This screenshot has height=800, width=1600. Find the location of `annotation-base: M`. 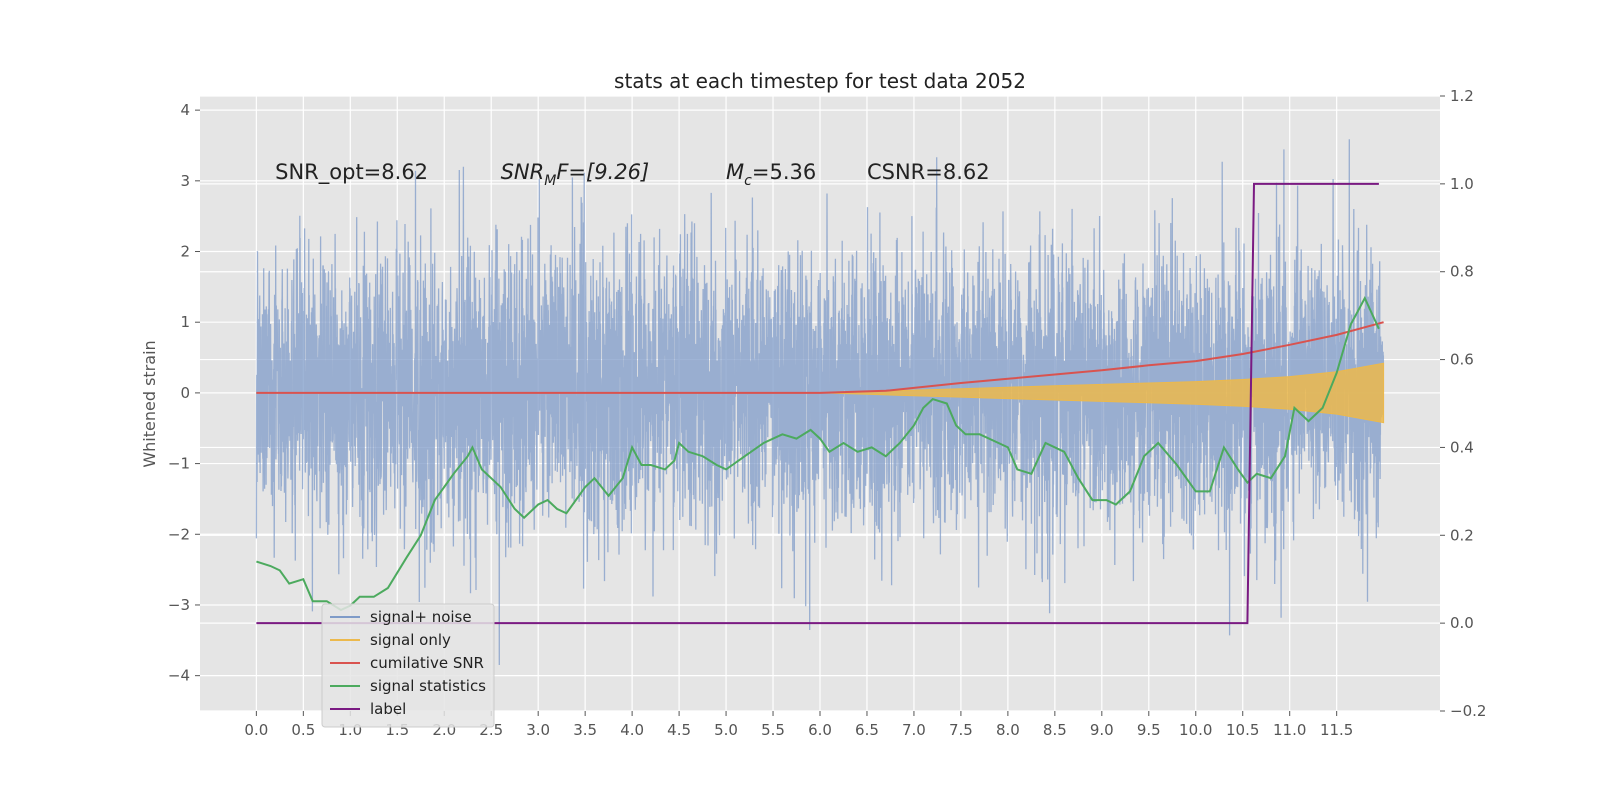

annotation-base: M is located at coordinates (735, 172).